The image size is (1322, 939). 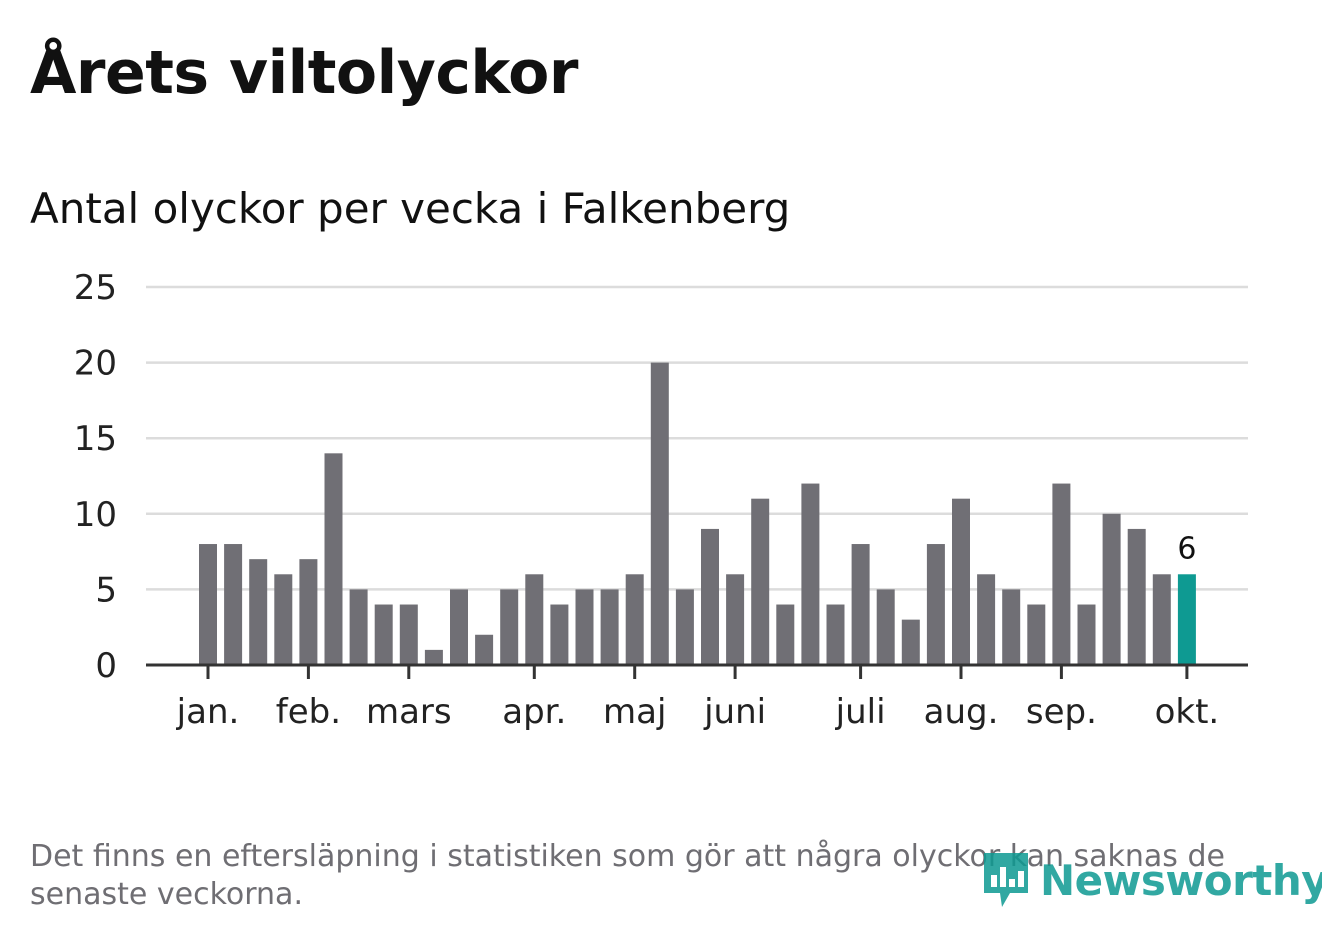 I want to click on x-tick-label: aug., so click(x=961, y=712).